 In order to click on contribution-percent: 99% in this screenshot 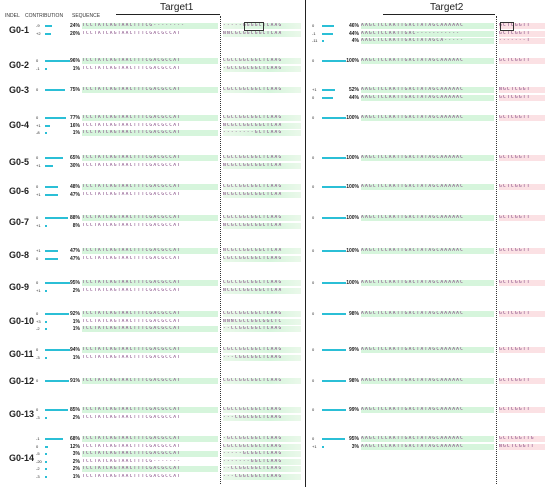, I will do `click(353, 350)`.